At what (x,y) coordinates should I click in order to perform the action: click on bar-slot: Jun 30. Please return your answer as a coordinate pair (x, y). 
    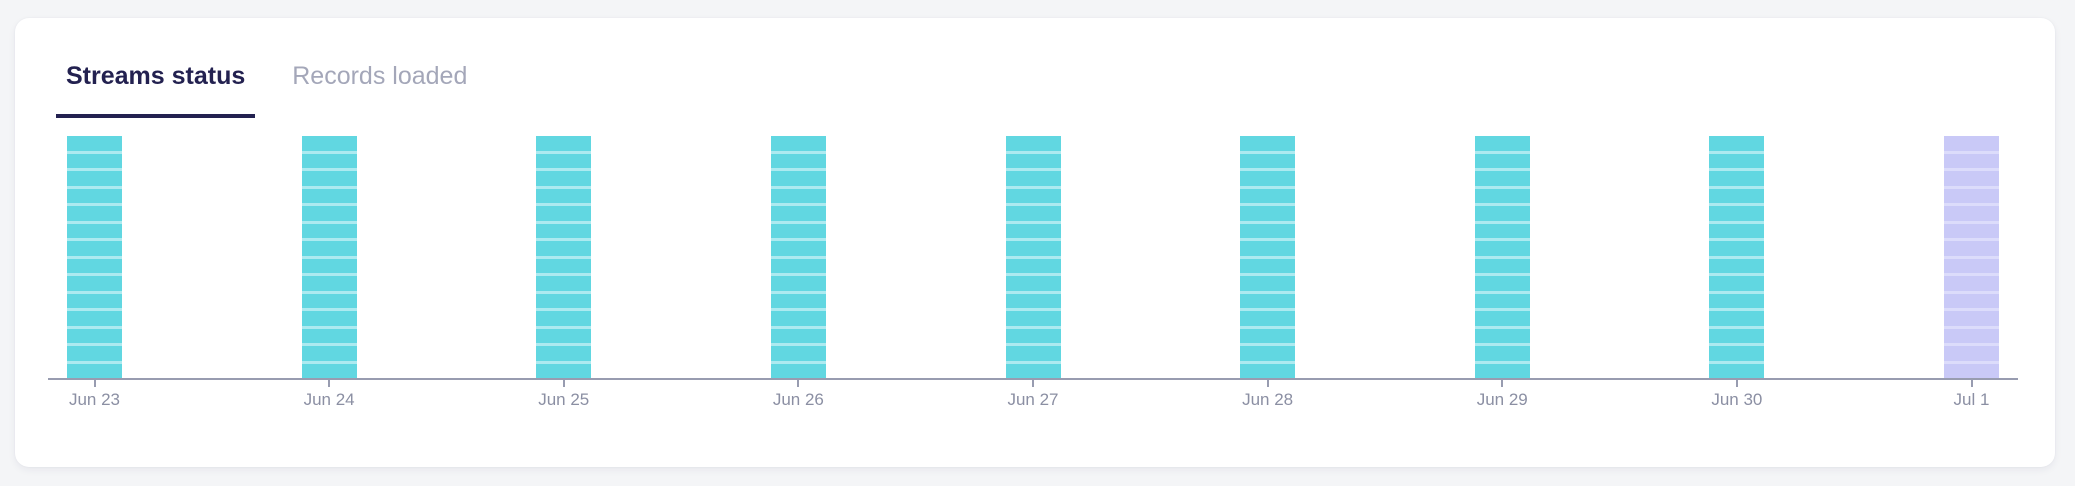
    Looking at the image, I should click on (1737, 273).